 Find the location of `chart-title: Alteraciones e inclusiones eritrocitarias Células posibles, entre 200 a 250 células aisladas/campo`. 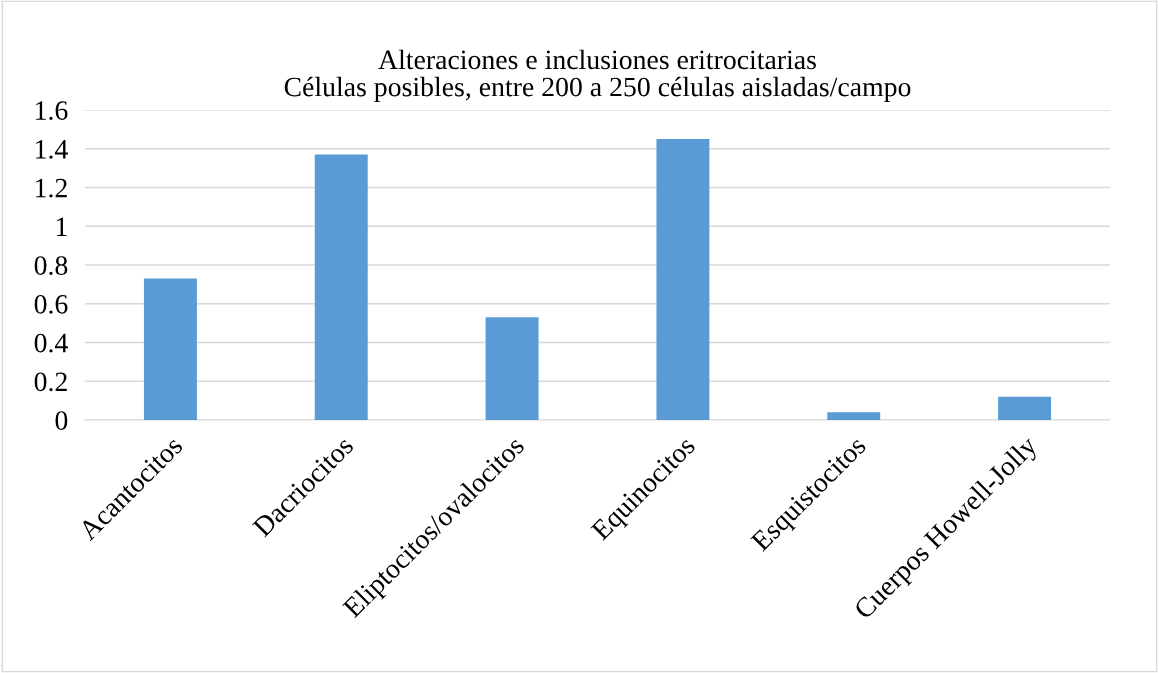

chart-title: Alteraciones e inclusiones eritrocitarias Células posibles, entre 200 a 250 células aisladas/campo is located at coordinates (597, 76).